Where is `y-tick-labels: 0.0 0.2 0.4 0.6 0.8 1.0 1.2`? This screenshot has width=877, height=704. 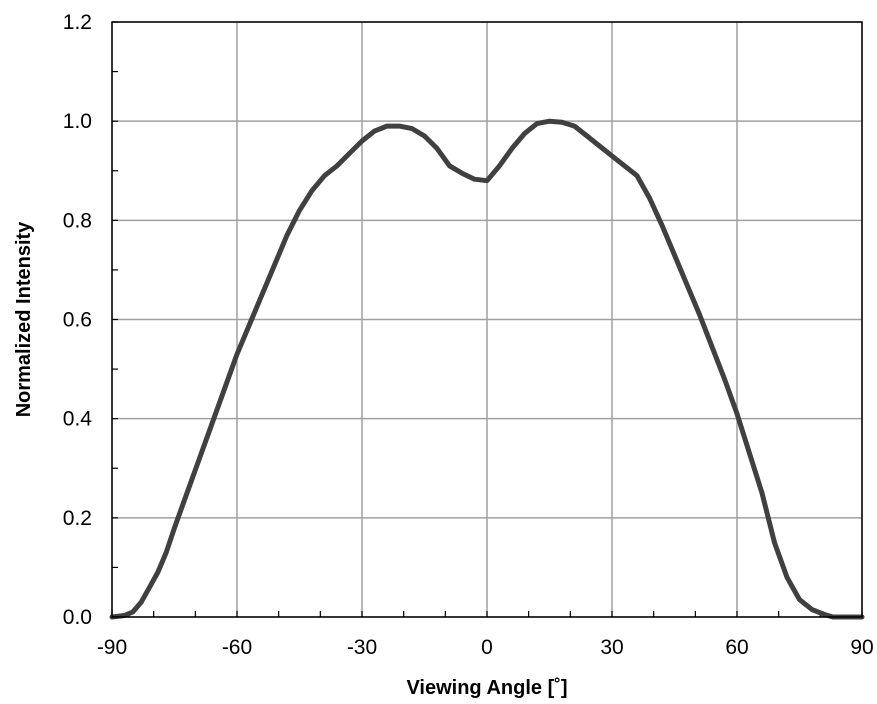
y-tick-labels: 0.0 0.2 0.4 0.6 0.8 1.0 1.2 is located at coordinates (78, 320).